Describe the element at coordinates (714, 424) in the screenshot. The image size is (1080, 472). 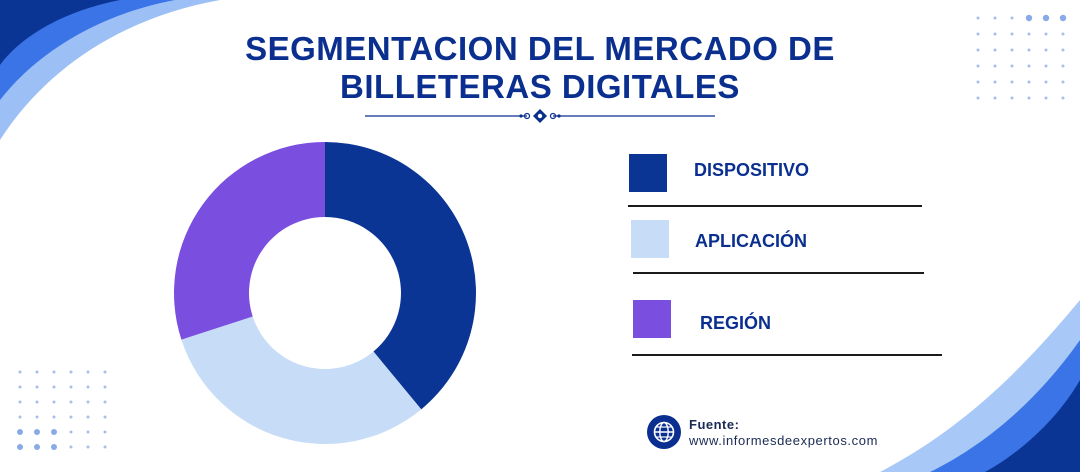
I see `source-label: Fuente:` at that location.